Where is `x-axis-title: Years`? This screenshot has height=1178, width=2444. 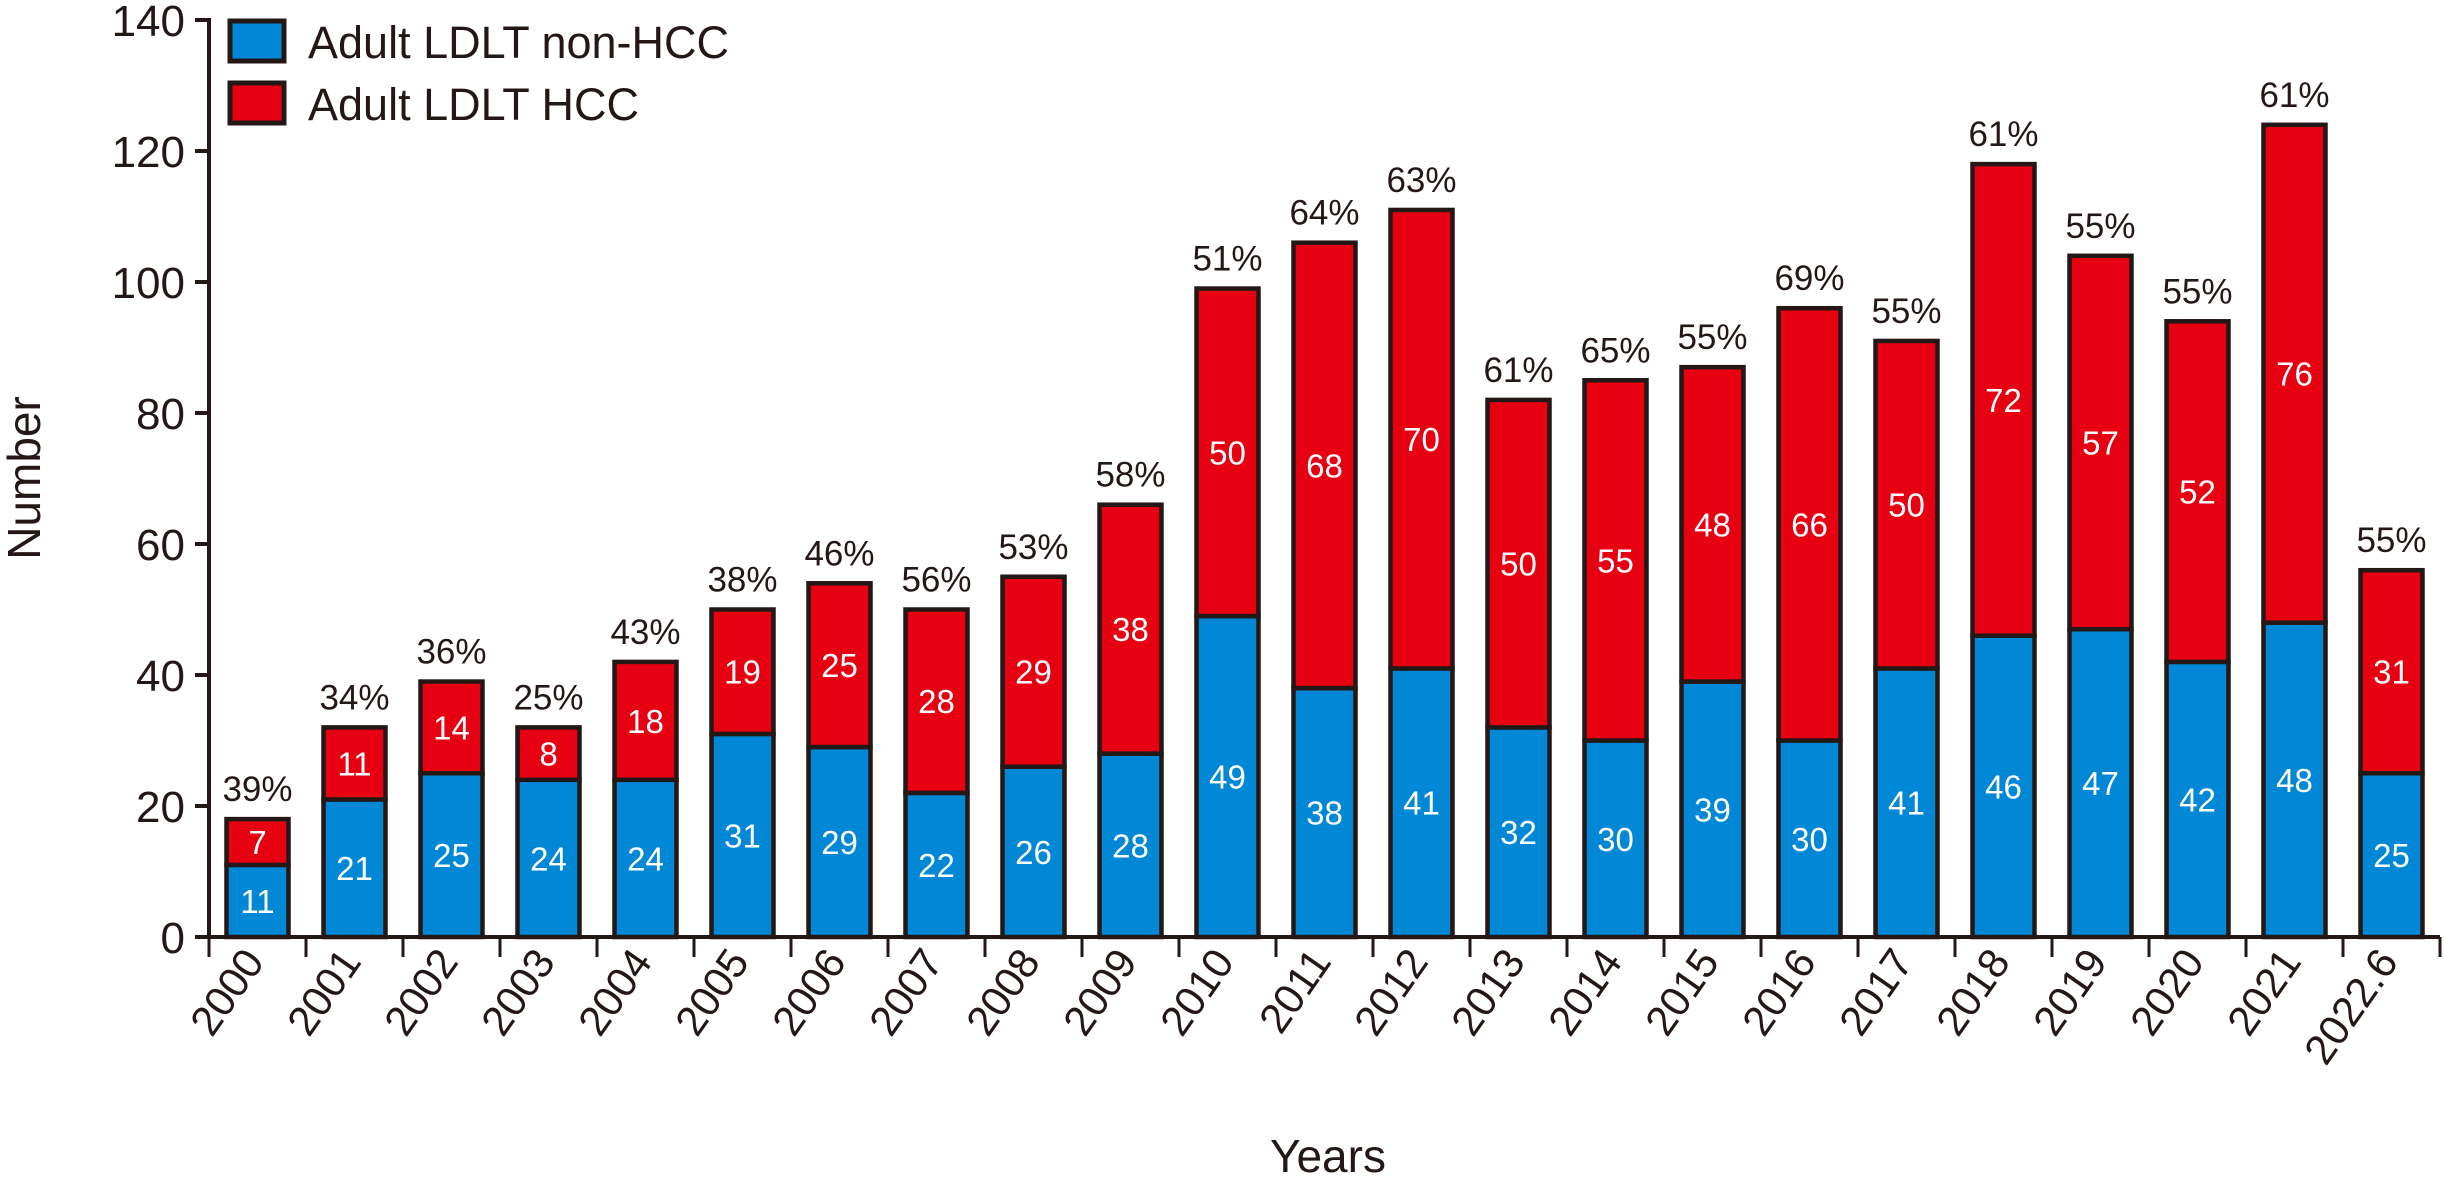 x-axis-title: Years is located at coordinates (1328, 1154).